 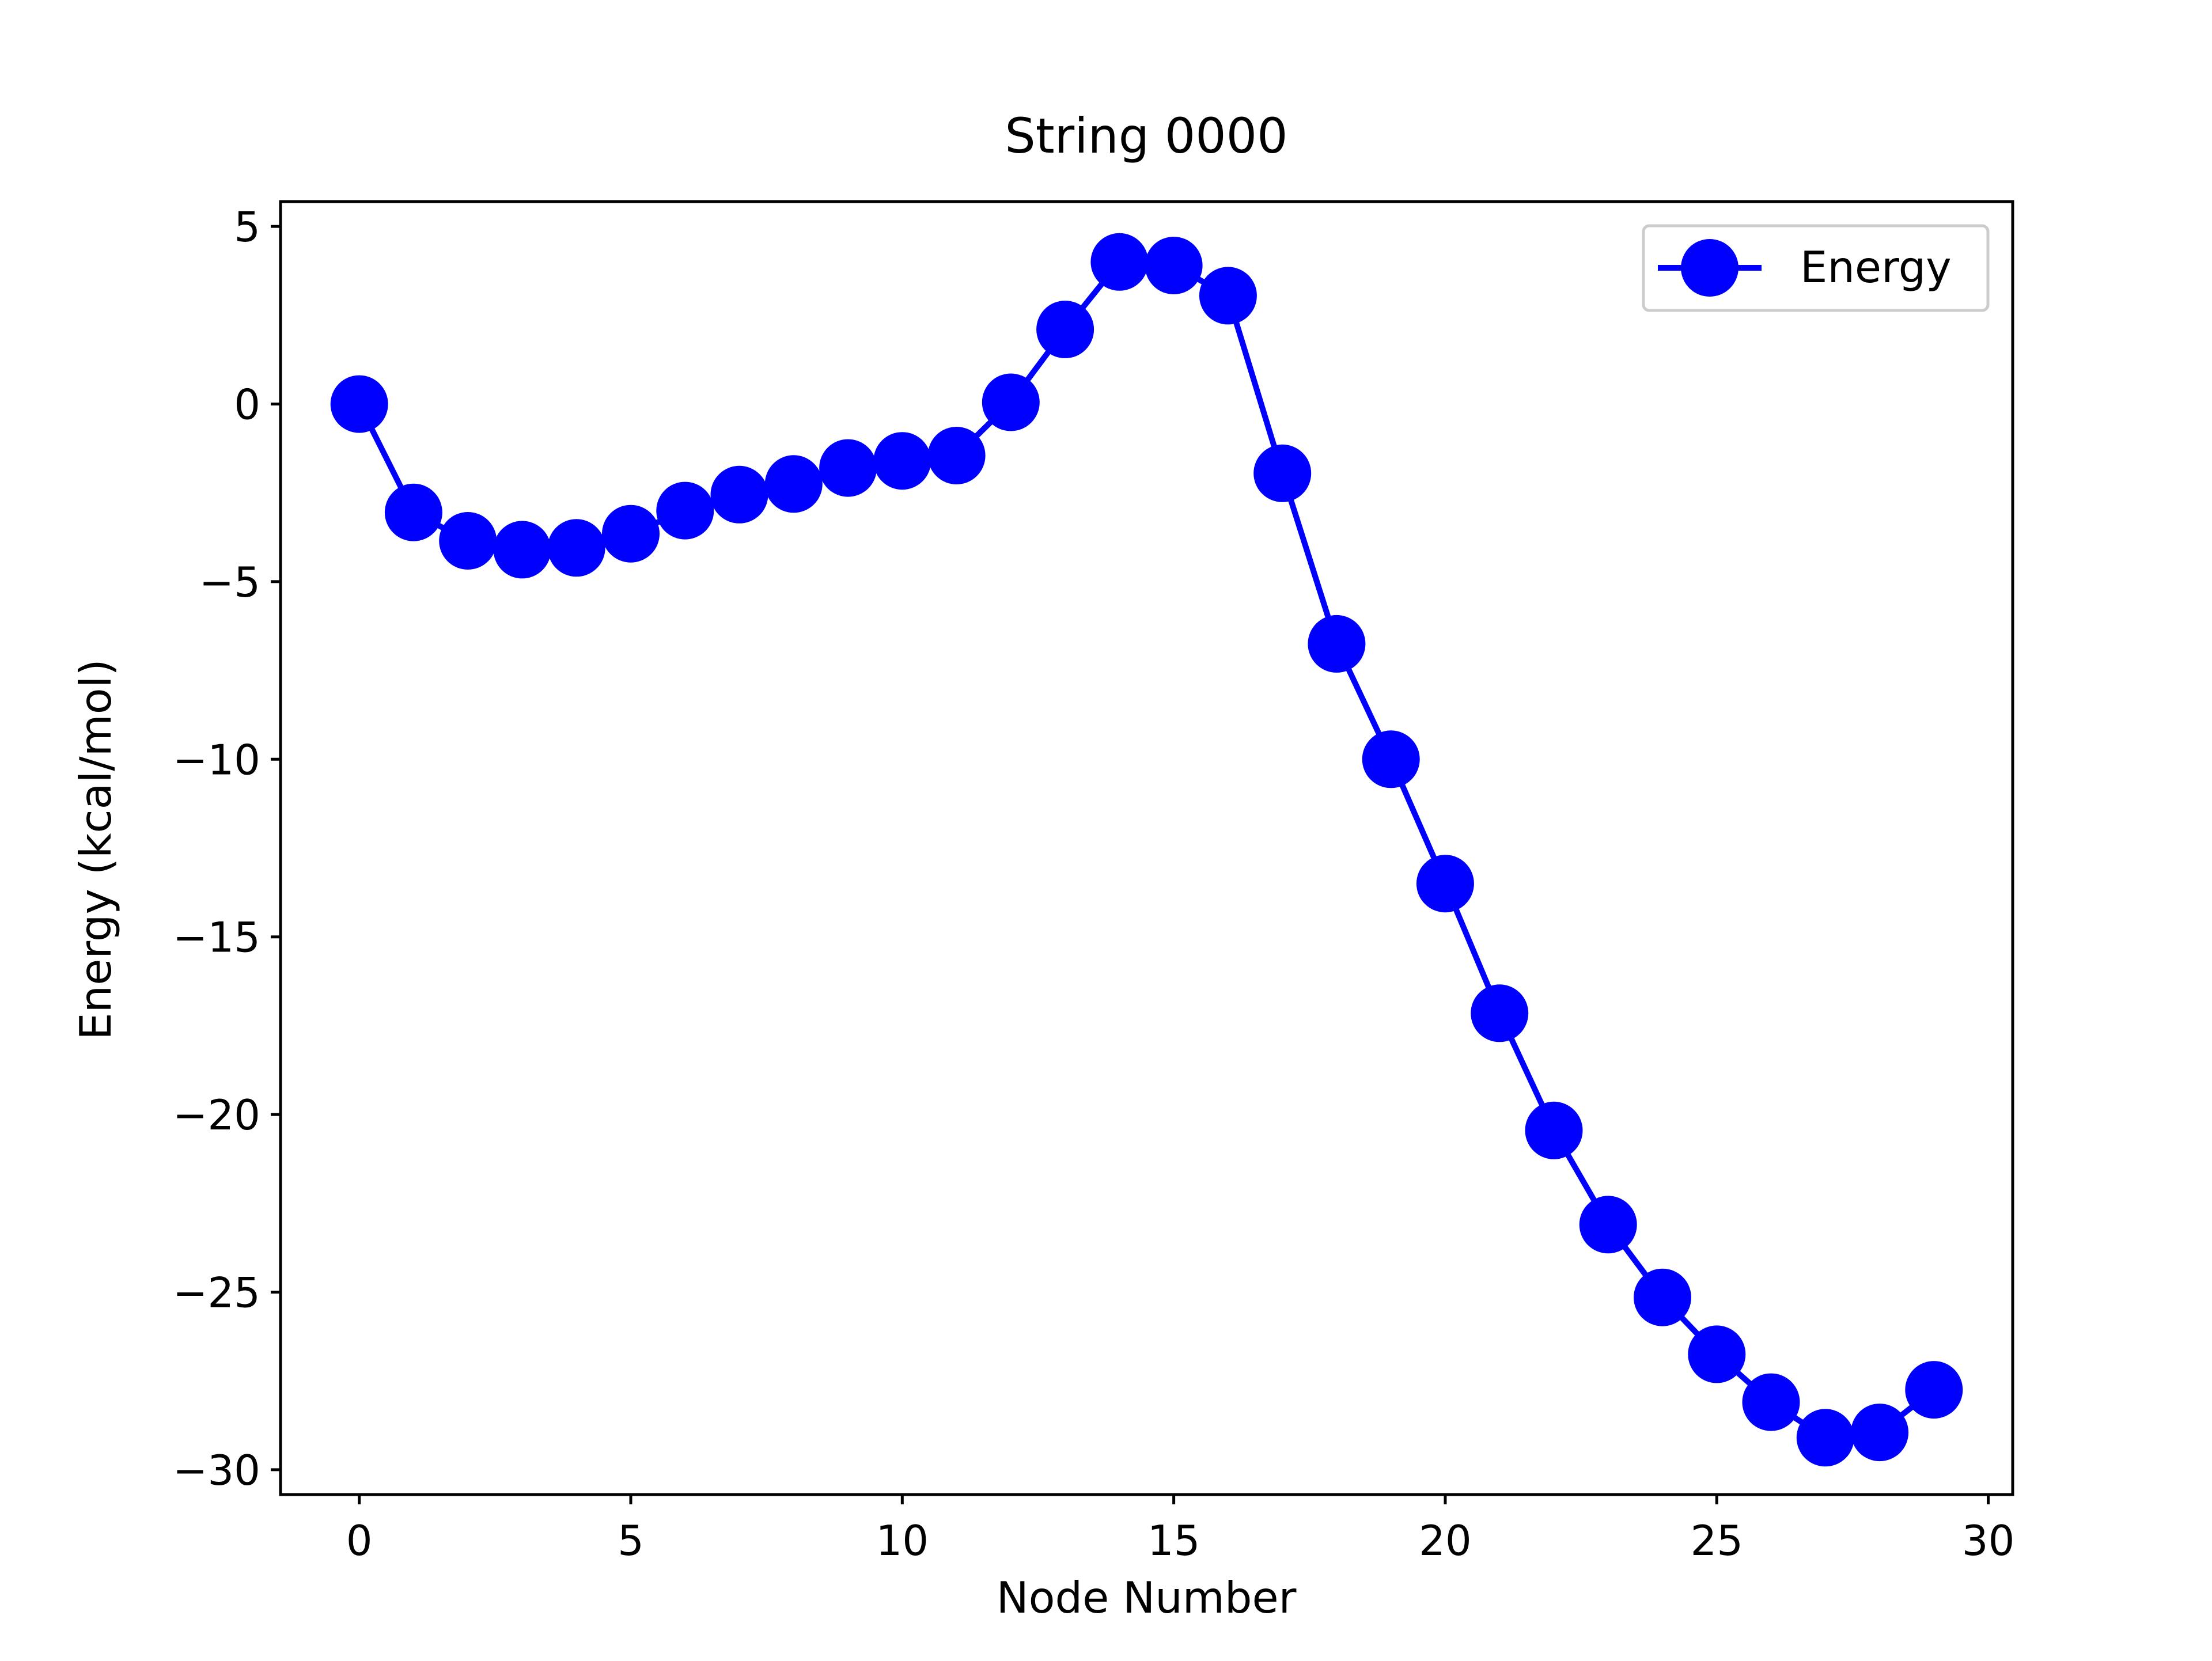 I want to click on legend-label-energy: Energy, so click(x=1876, y=267).